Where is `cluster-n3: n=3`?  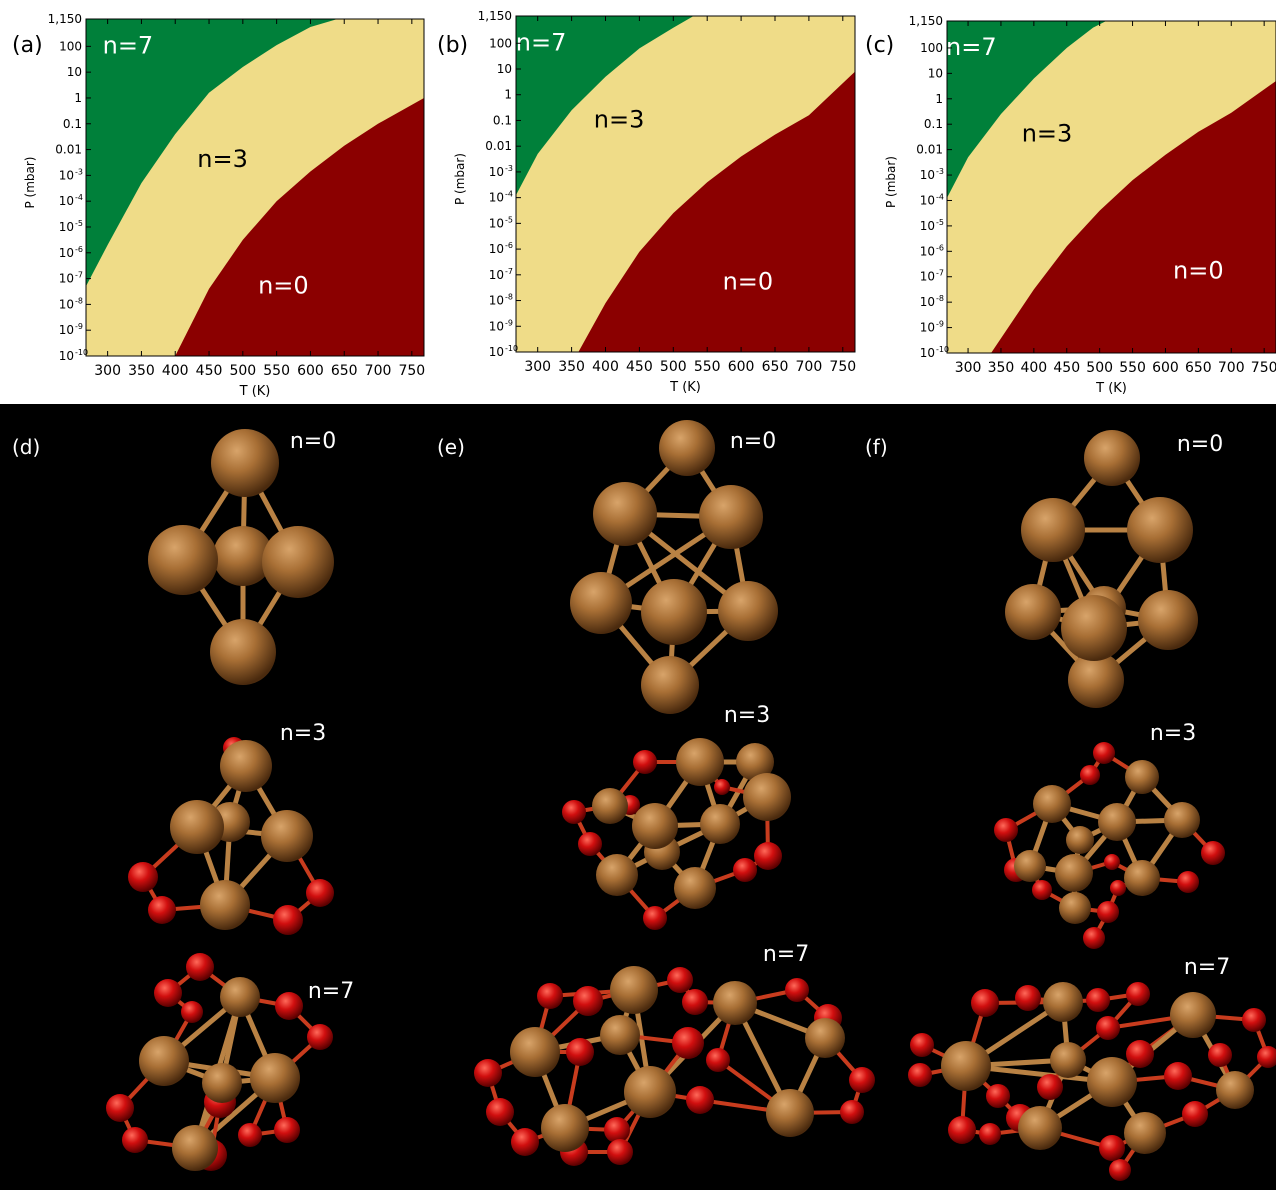 cluster-n3: n=3 is located at coordinates (1109, 835).